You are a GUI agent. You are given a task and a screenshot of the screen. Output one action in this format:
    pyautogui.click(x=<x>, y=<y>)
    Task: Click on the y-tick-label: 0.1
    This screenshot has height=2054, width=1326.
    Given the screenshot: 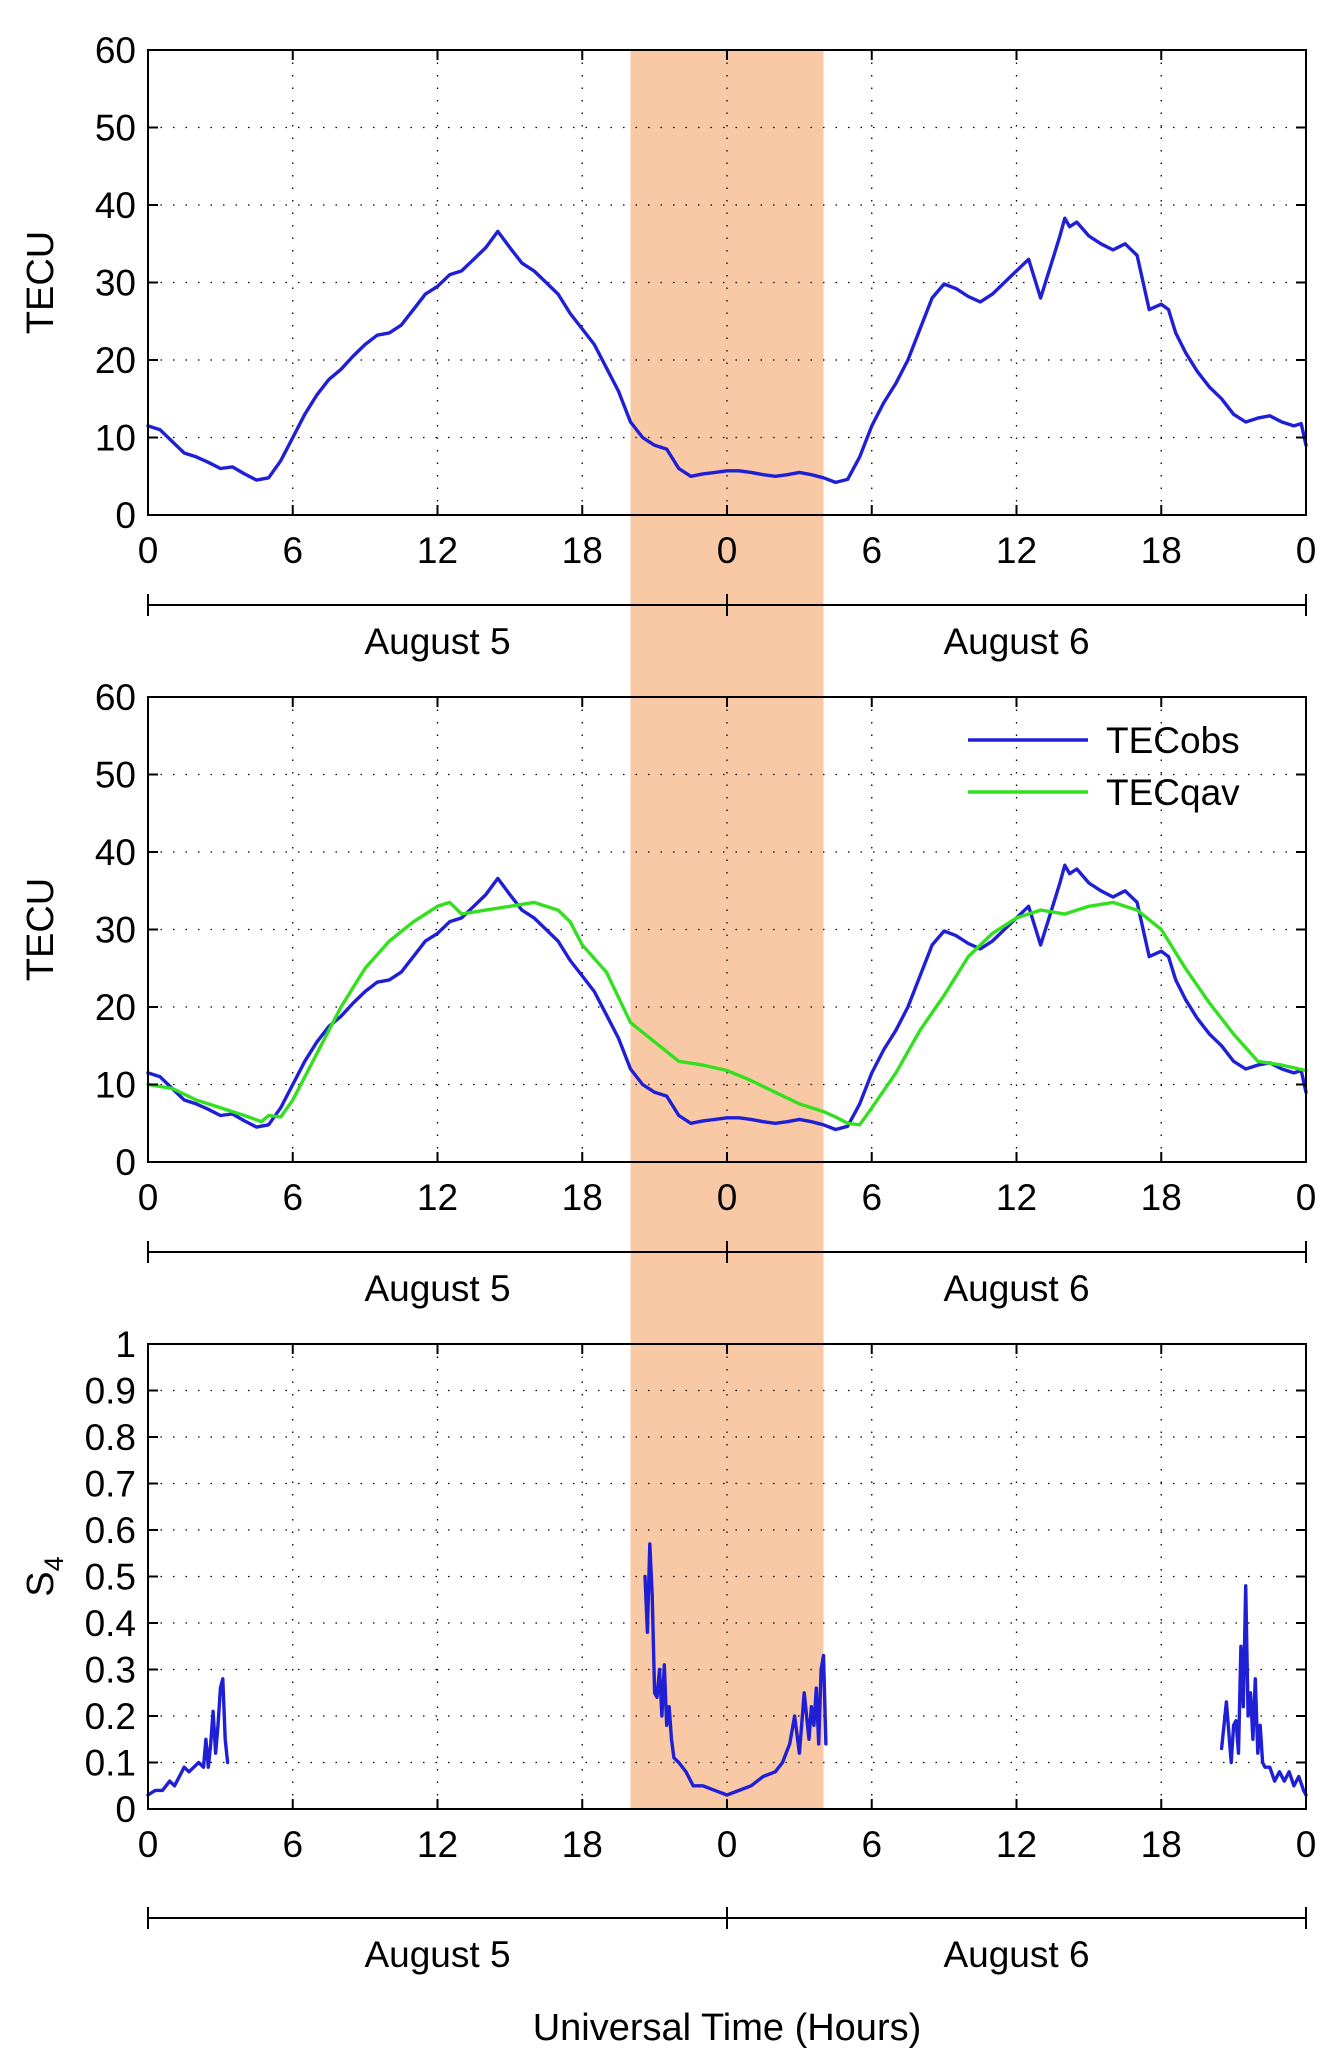 What is the action you would take?
    pyautogui.click(x=110, y=1763)
    